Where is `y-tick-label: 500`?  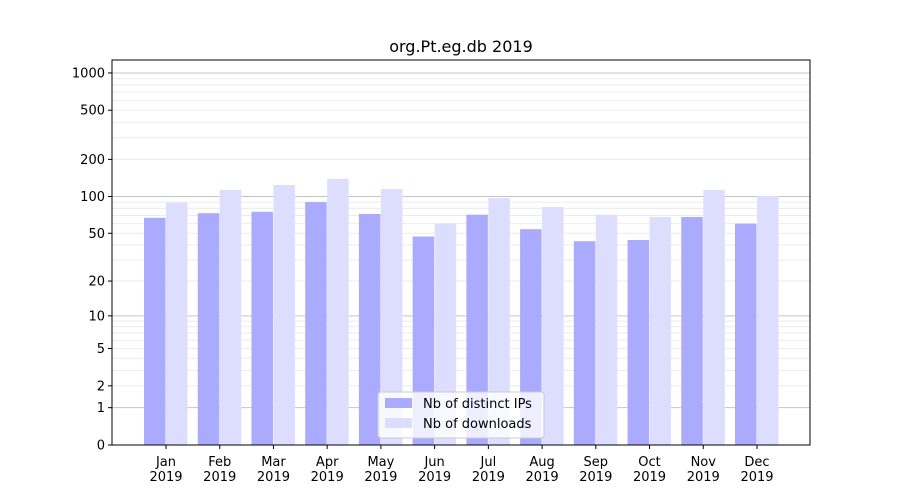 y-tick-label: 500 is located at coordinates (92, 111).